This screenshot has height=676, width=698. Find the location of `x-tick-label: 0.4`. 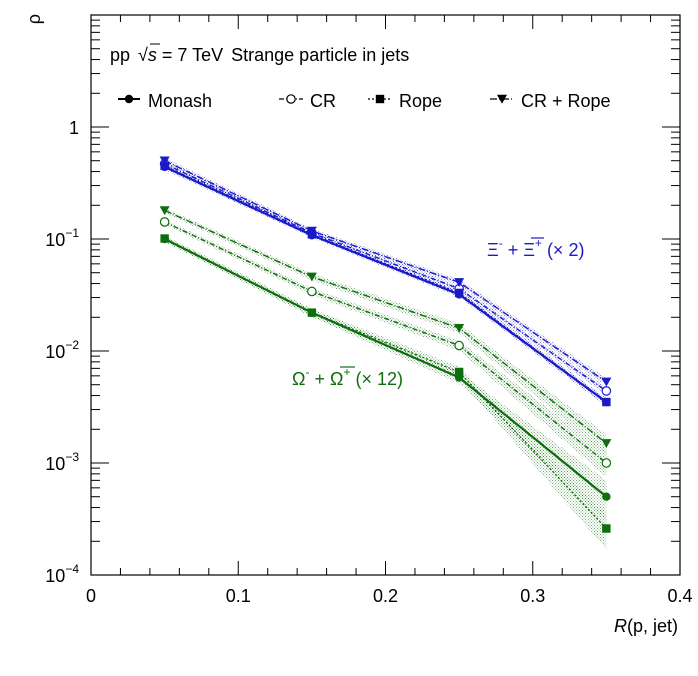

x-tick-label: 0.4 is located at coordinates (679, 596).